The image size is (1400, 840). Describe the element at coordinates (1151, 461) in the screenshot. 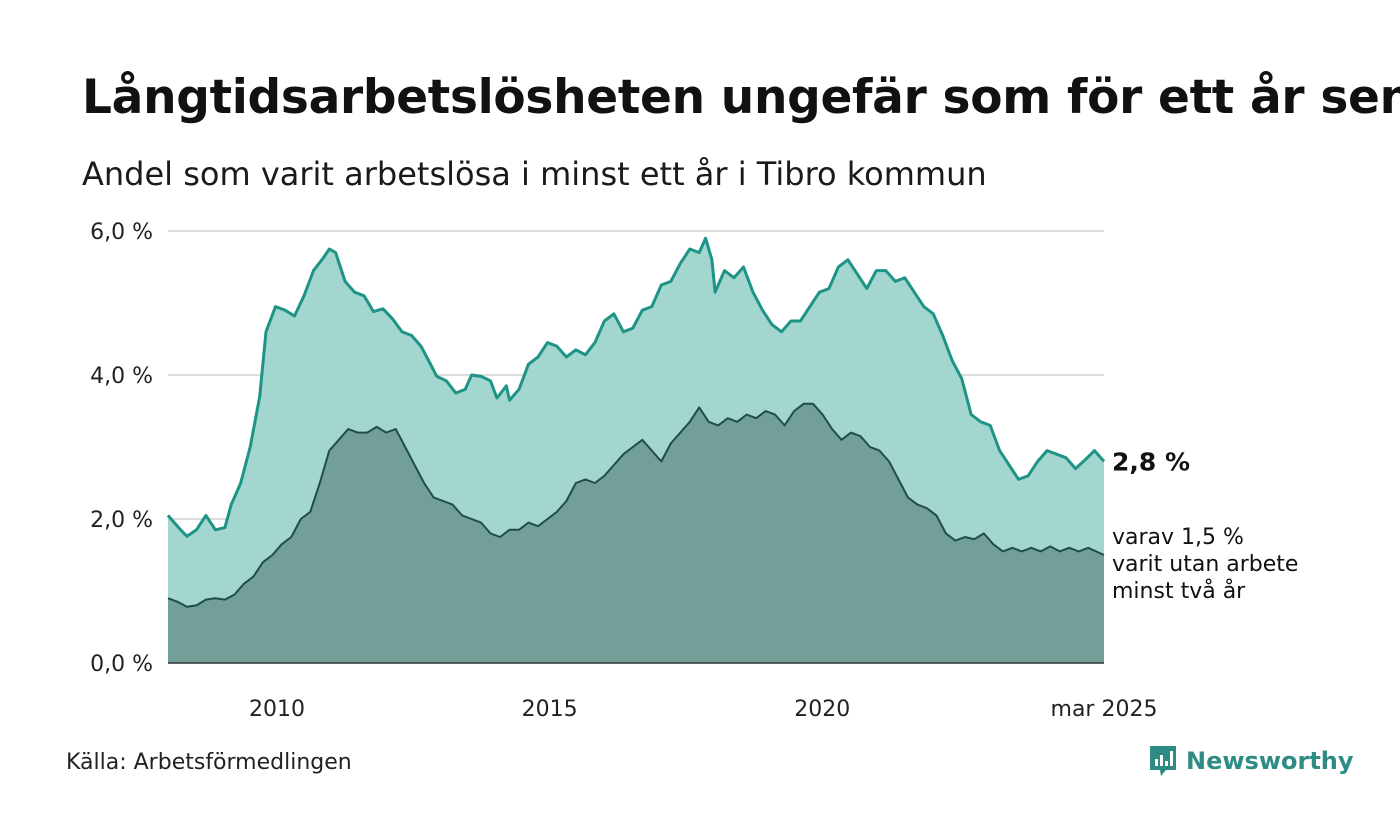

I see `total-end-label: 2,8 %` at that location.